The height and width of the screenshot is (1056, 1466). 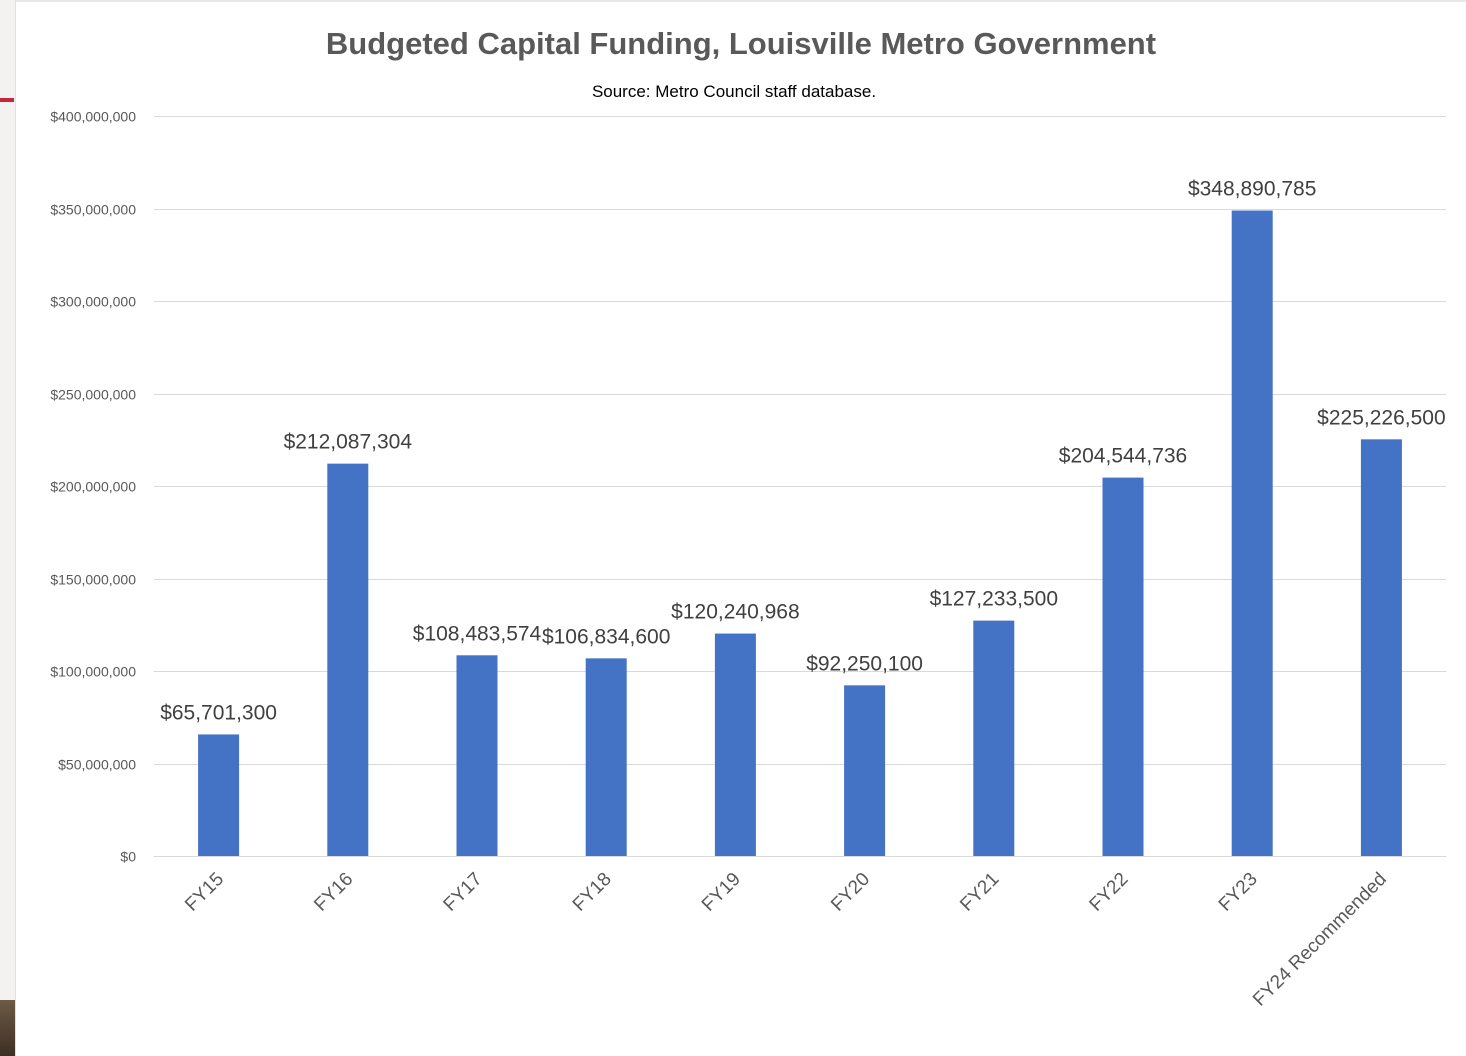 I want to click on bar-fy17, so click(x=477, y=755).